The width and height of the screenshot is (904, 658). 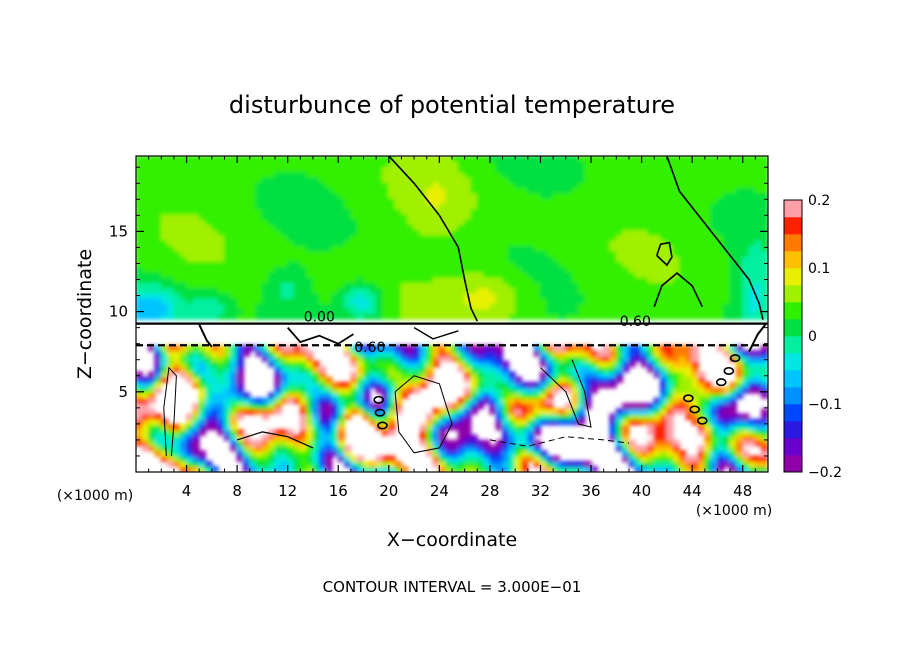 What do you see at coordinates (825, 405) in the screenshot?
I see `colorbar-tick-label: −0.1` at bounding box center [825, 405].